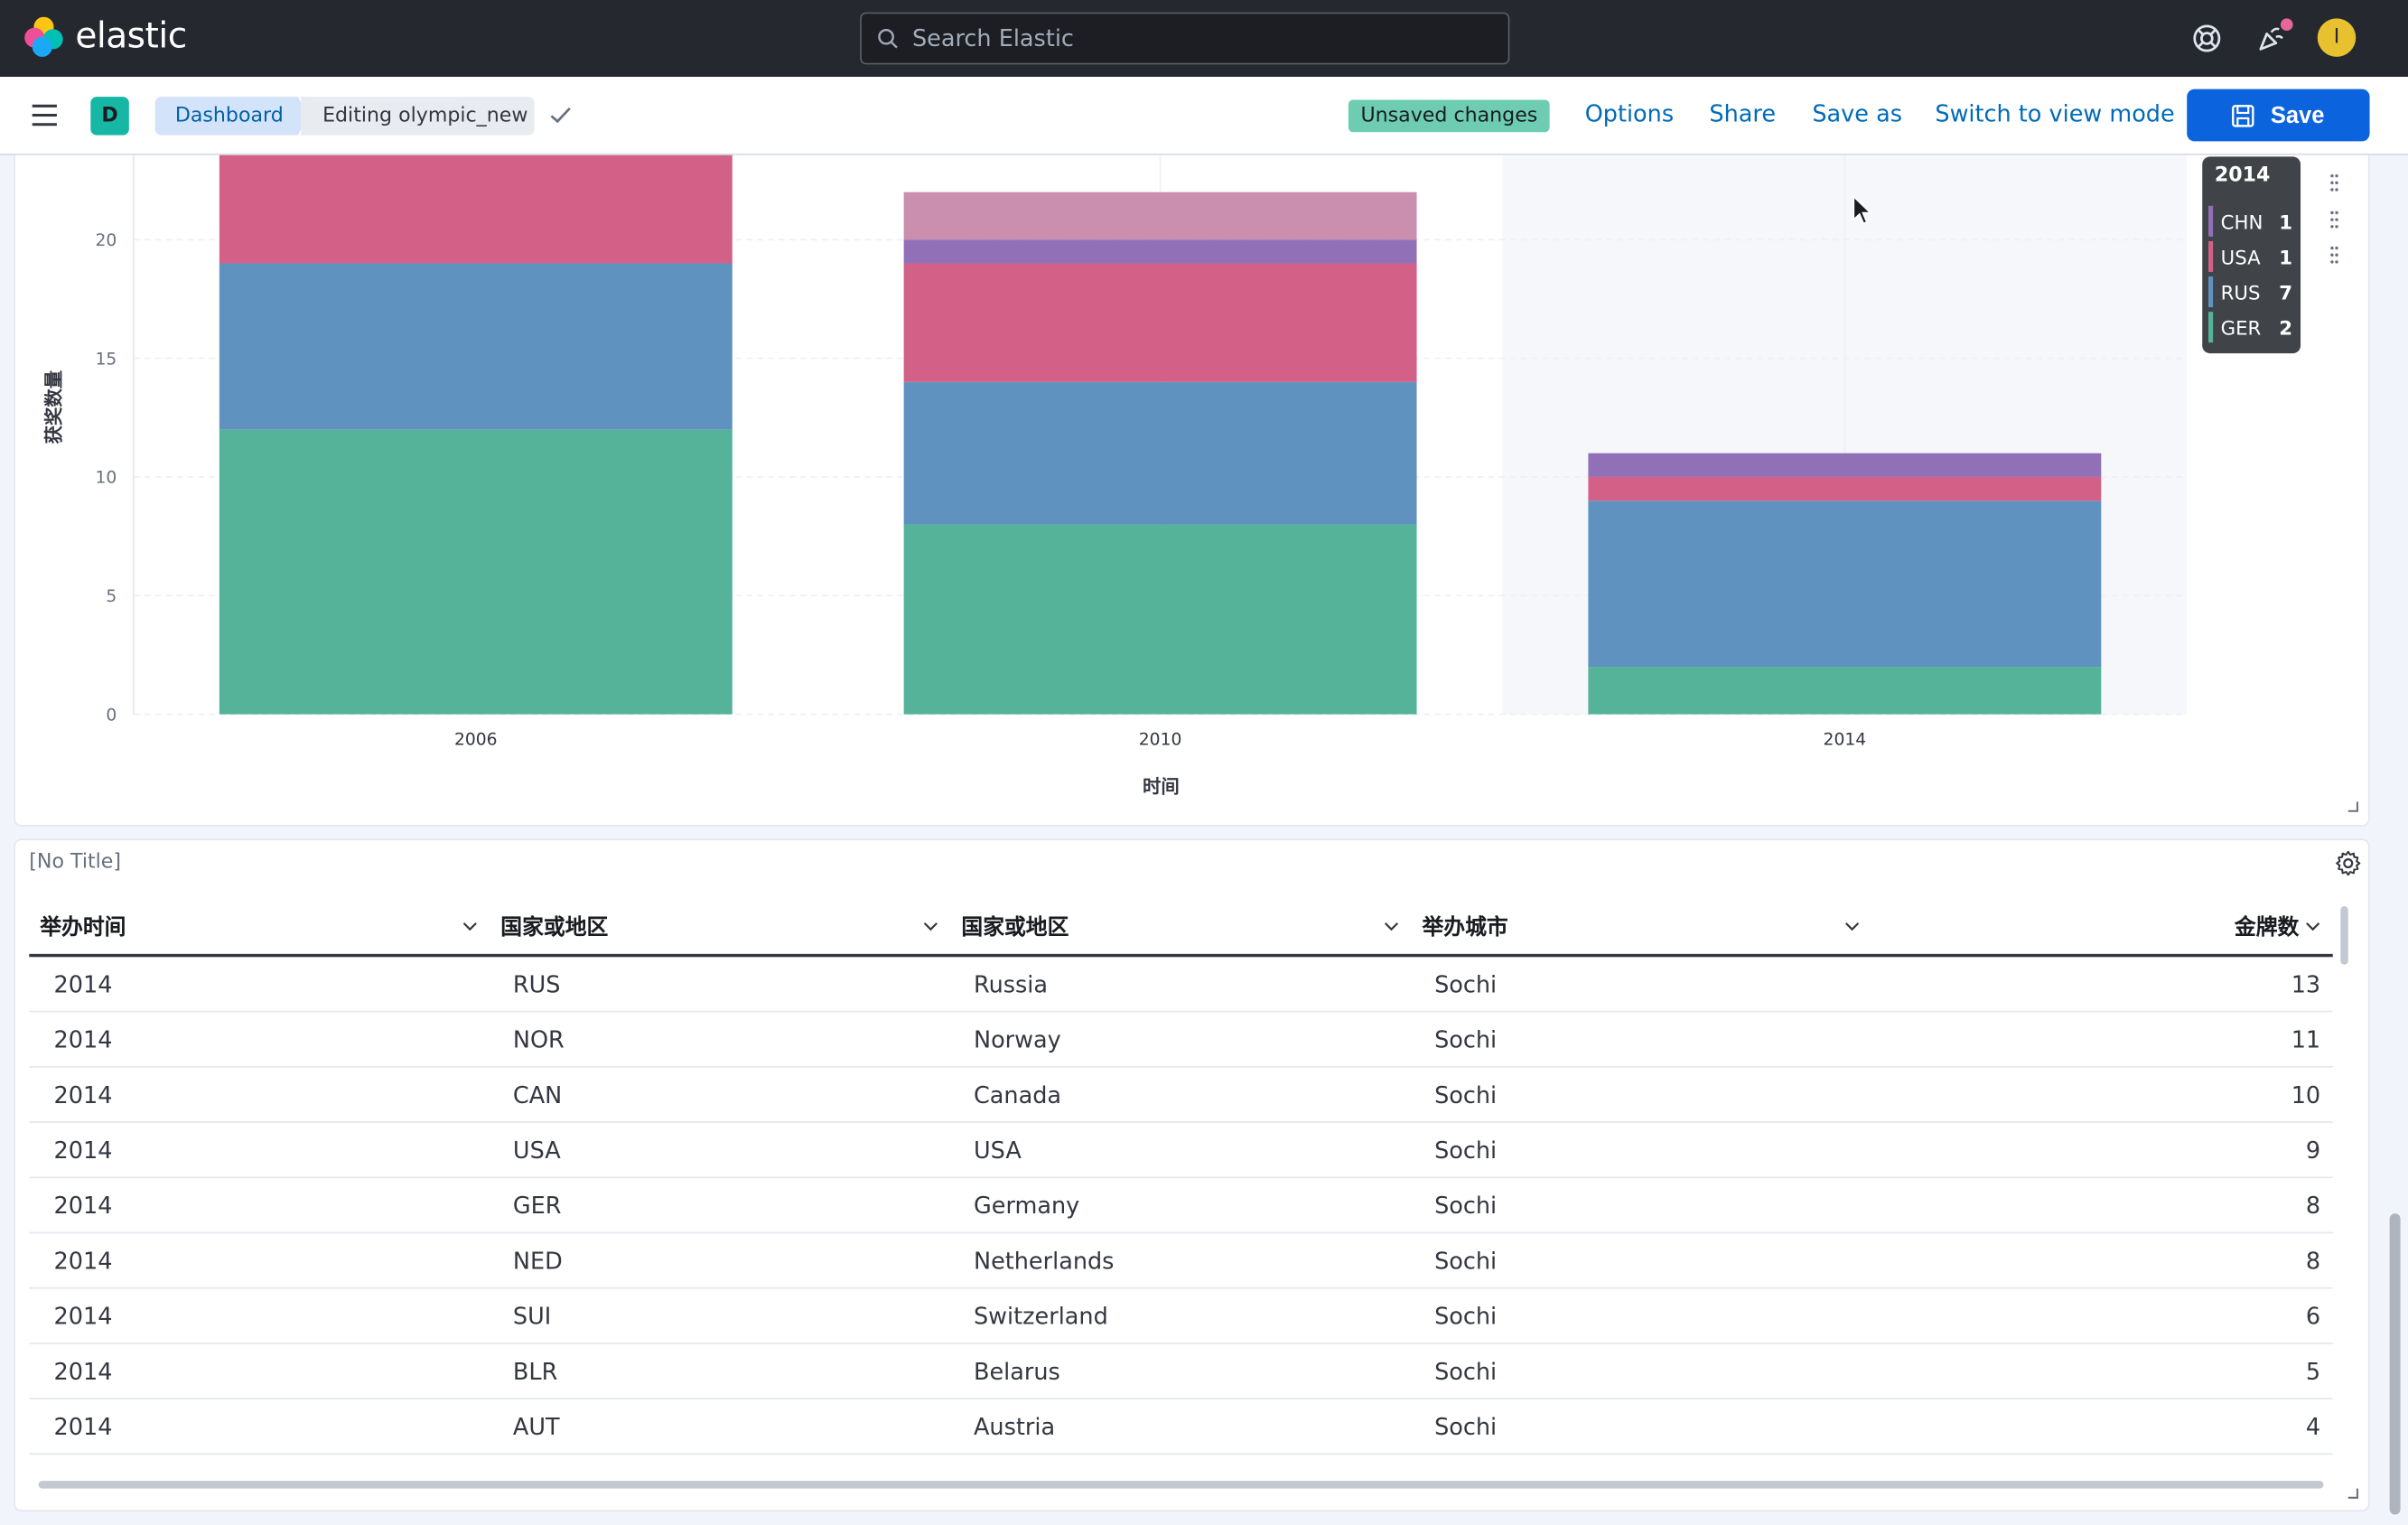 This screenshot has width=2408, height=1525. What do you see at coordinates (2395, 1364) in the screenshot?
I see `page-scrollbar` at bounding box center [2395, 1364].